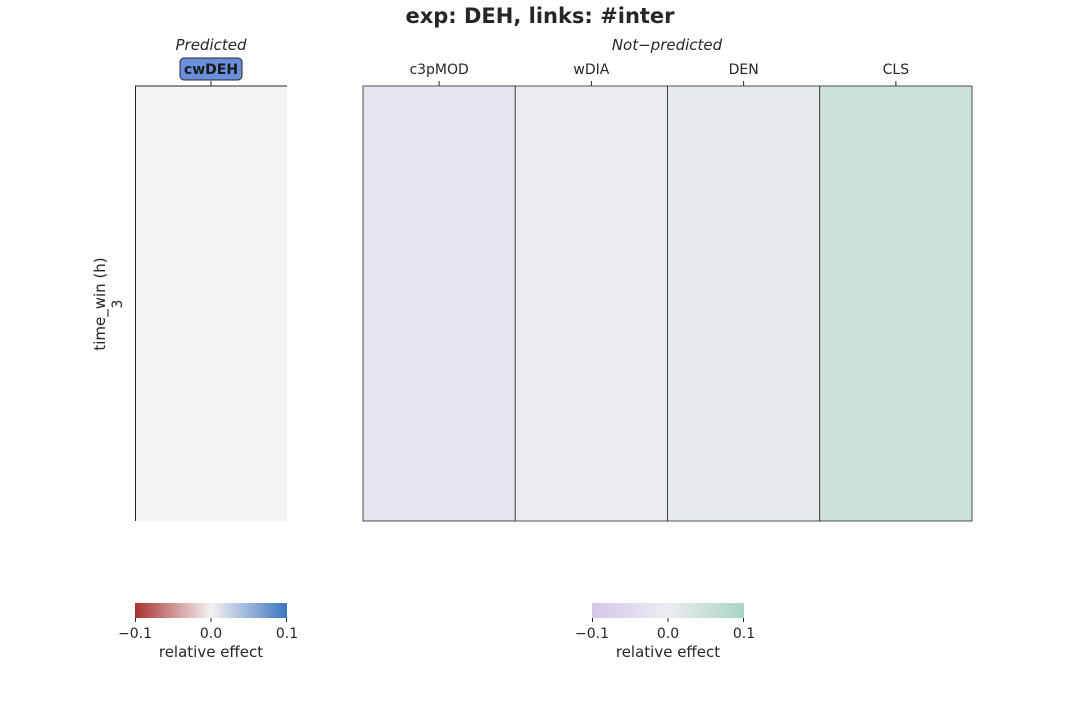 The image size is (1080, 720). Describe the element at coordinates (668, 610) in the screenshot. I see `colorbar-gradient-not-predicted` at that location.